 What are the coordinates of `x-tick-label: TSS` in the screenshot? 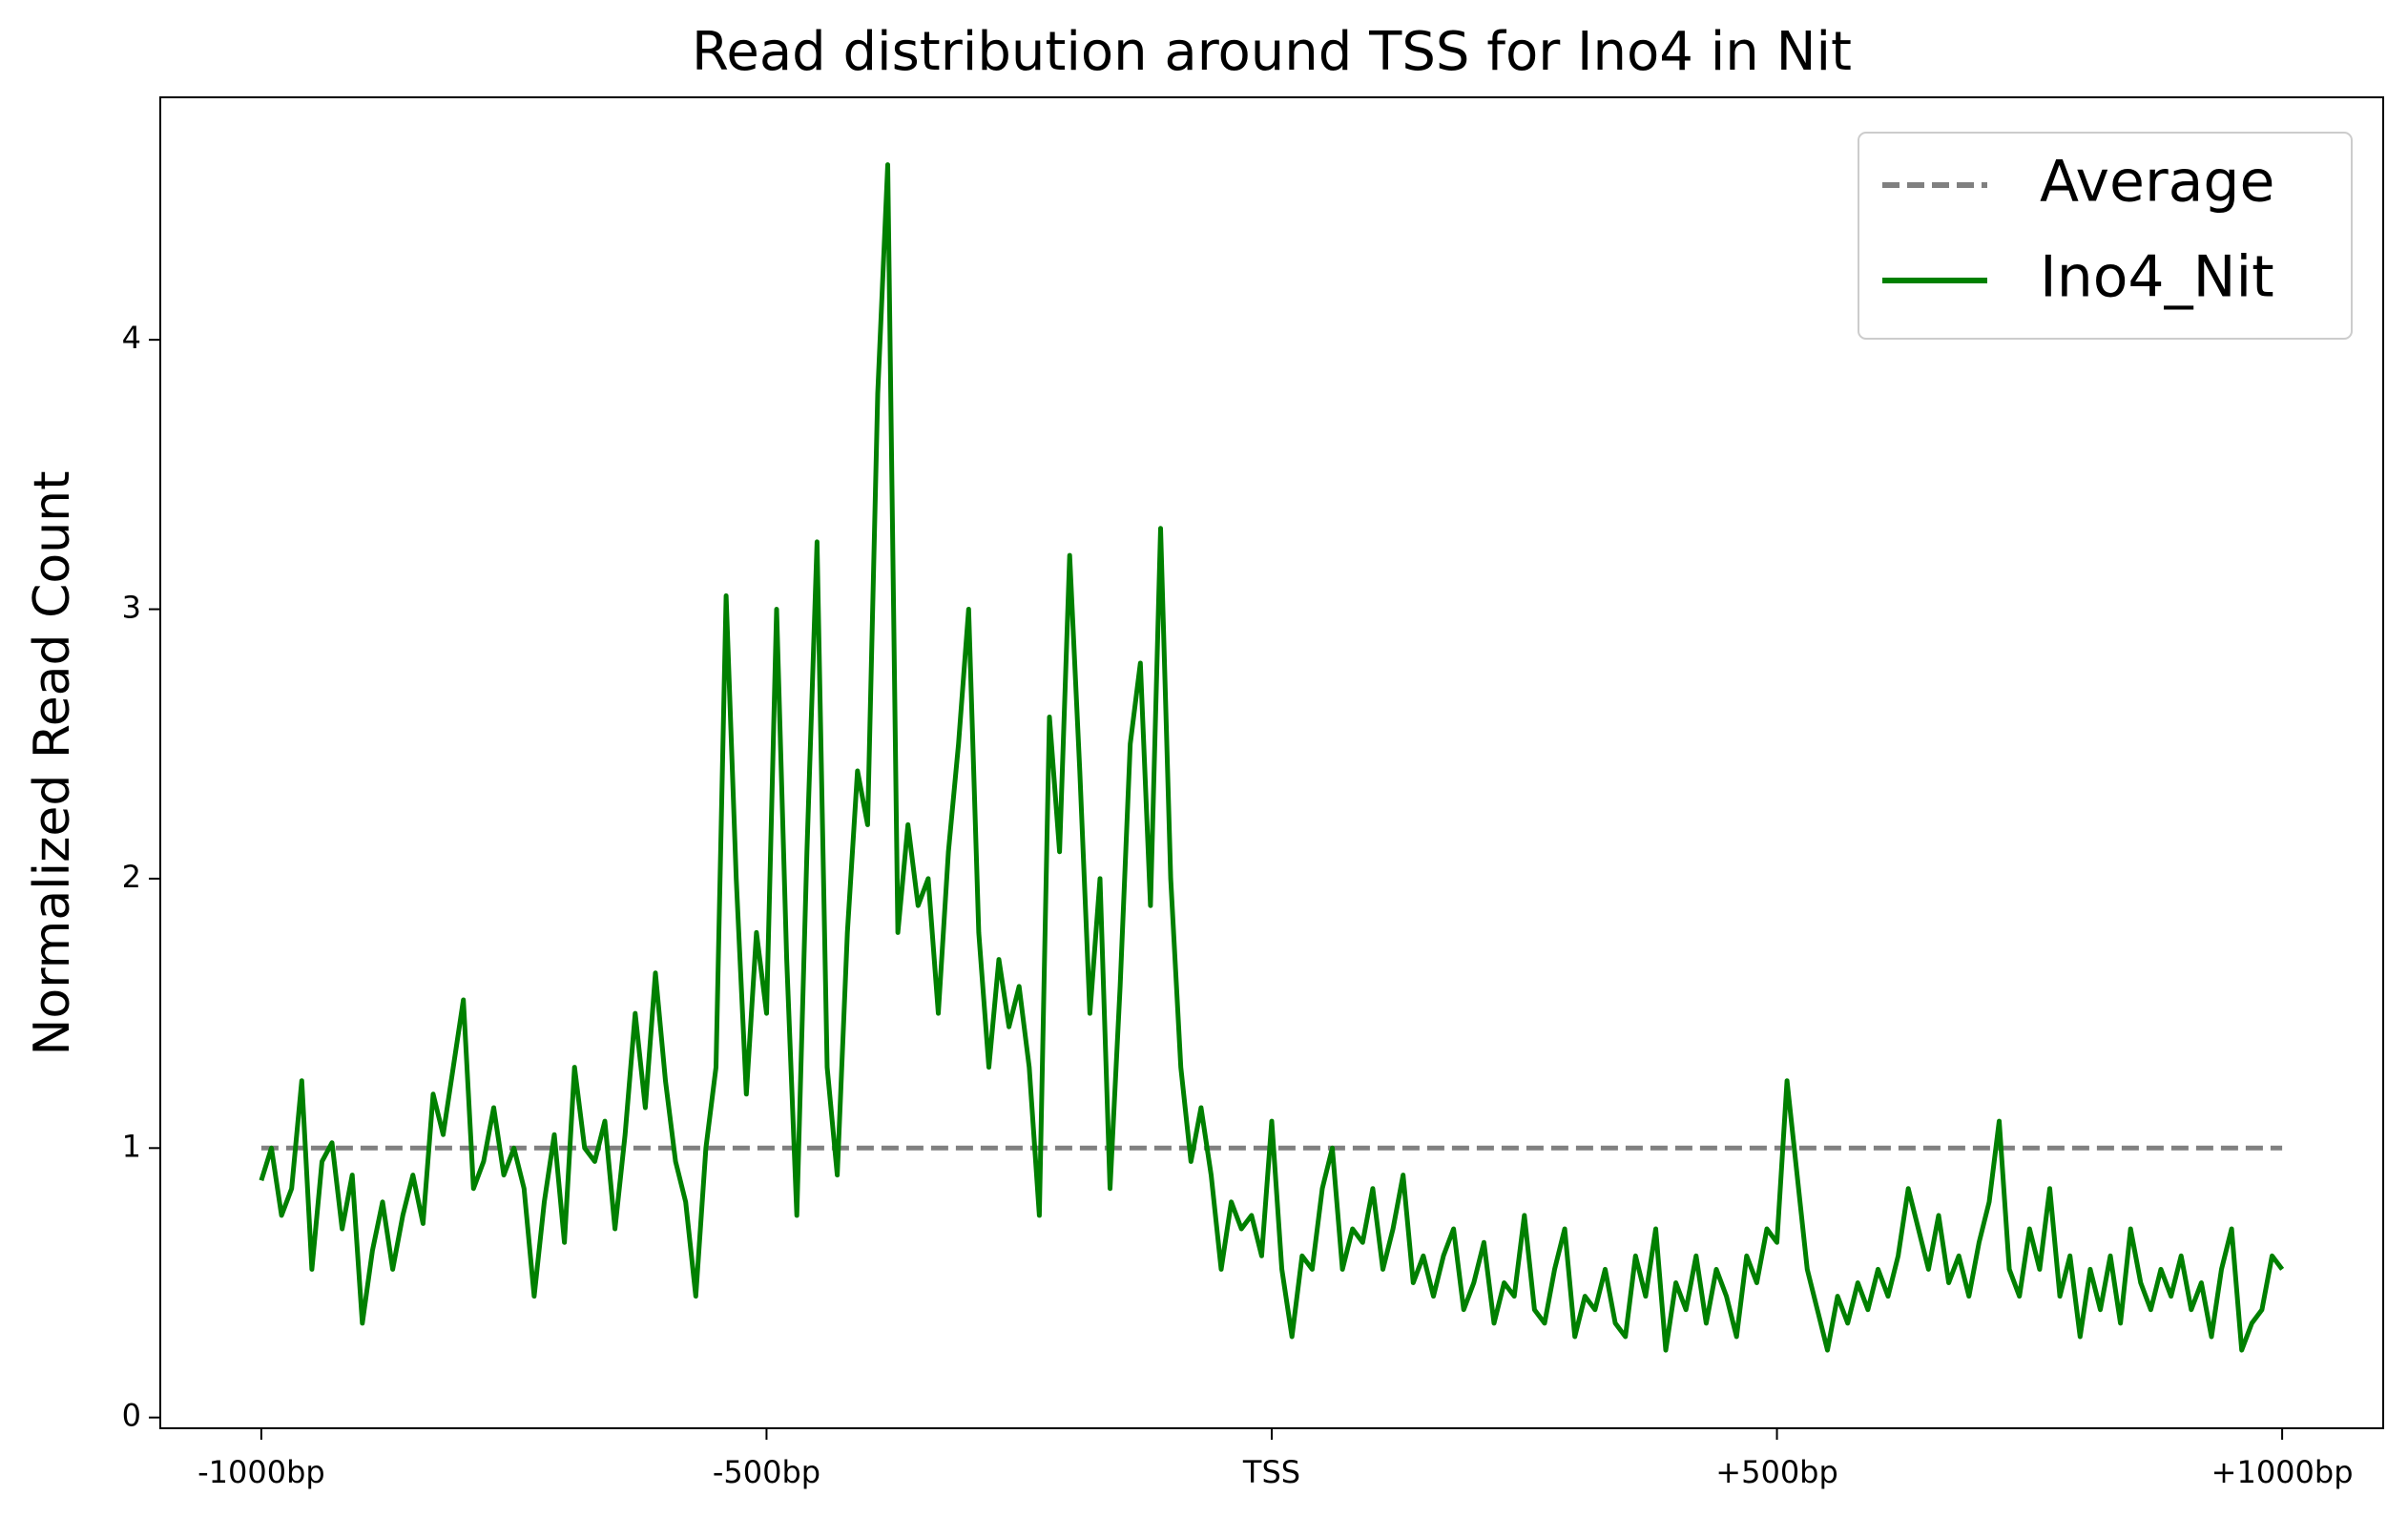 It's located at (1271, 1472).